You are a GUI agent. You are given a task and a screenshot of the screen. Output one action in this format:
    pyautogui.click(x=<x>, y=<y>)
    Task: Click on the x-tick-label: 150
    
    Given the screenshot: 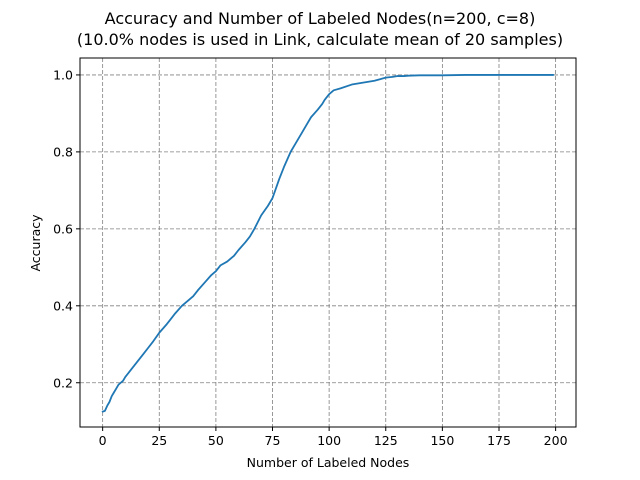 What is the action you would take?
    pyautogui.click(x=442, y=440)
    